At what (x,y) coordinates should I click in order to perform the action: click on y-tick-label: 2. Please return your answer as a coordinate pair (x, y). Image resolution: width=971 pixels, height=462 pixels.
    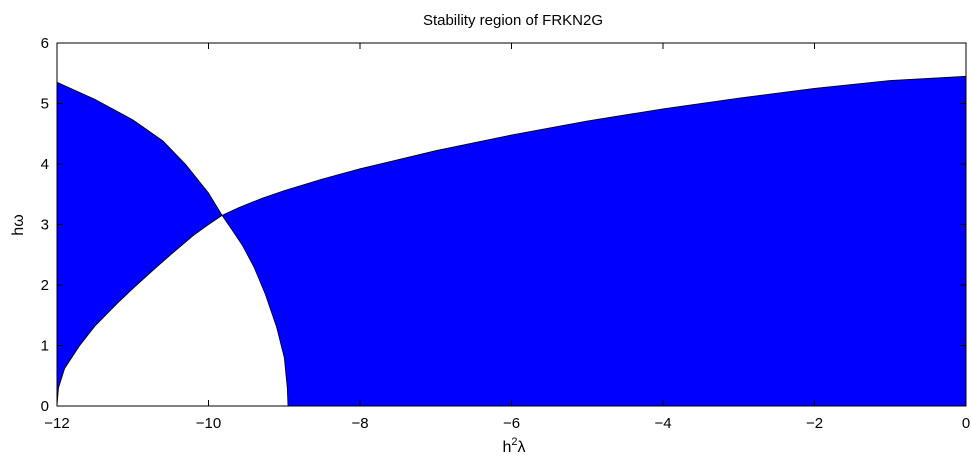
    Looking at the image, I should click on (45, 285).